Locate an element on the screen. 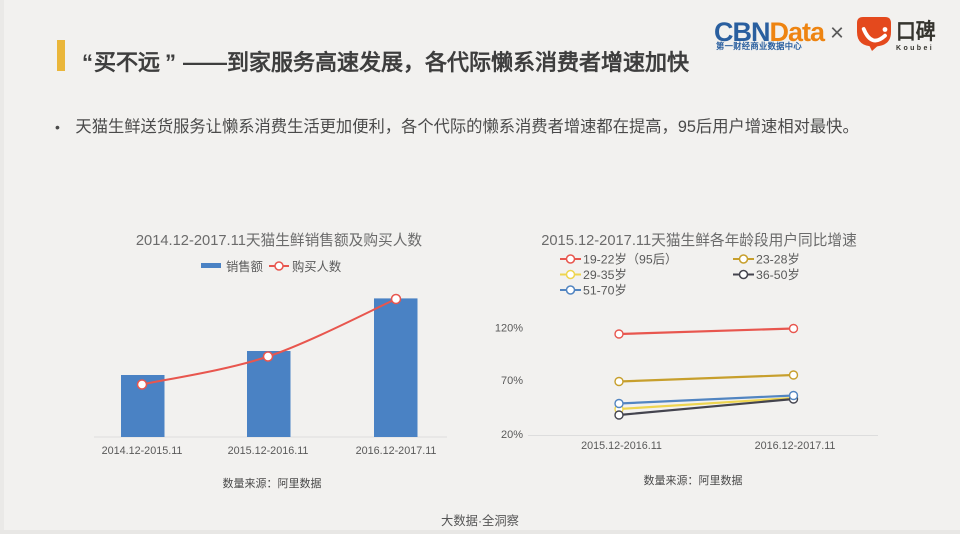 This screenshot has width=960, height=534. svg-text: 23-28岁 is located at coordinates (778, 259).